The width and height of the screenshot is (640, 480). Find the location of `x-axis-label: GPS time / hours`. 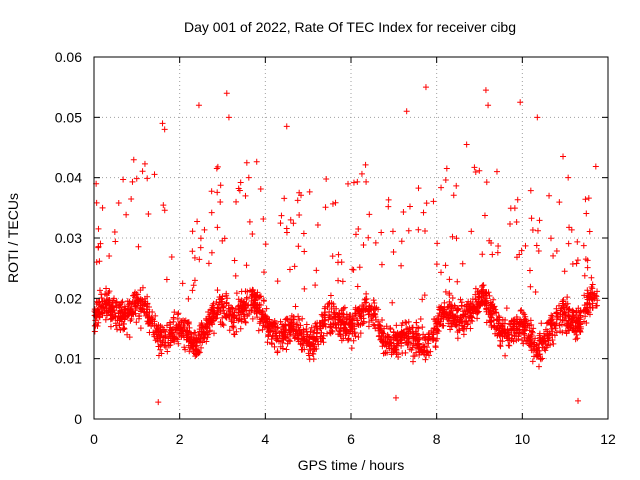

x-axis-label: GPS time / hours is located at coordinates (351, 465).